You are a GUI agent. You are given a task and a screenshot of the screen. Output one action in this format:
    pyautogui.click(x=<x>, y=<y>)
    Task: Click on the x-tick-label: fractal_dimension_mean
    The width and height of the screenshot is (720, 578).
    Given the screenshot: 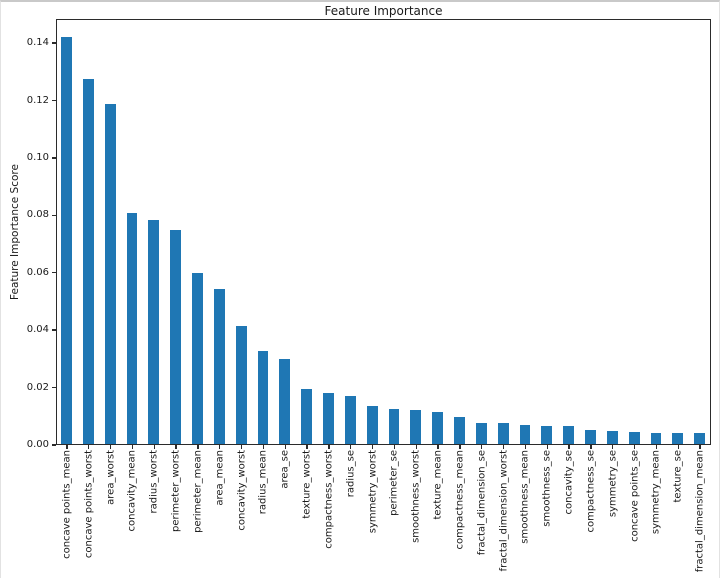 What is the action you would take?
    pyautogui.click(x=700, y=511)
    